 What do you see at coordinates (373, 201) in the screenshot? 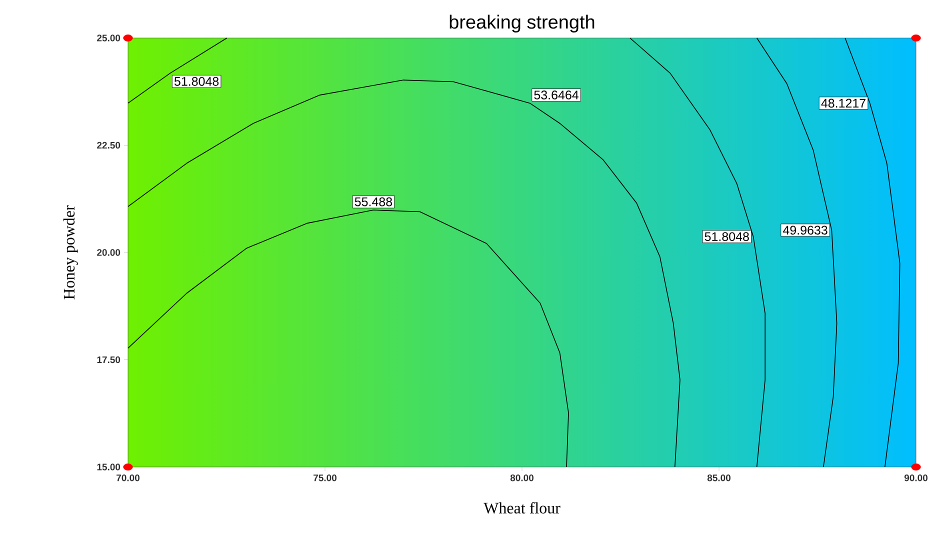
I see `series-label: 55.488` at bounding box center [373, 201].